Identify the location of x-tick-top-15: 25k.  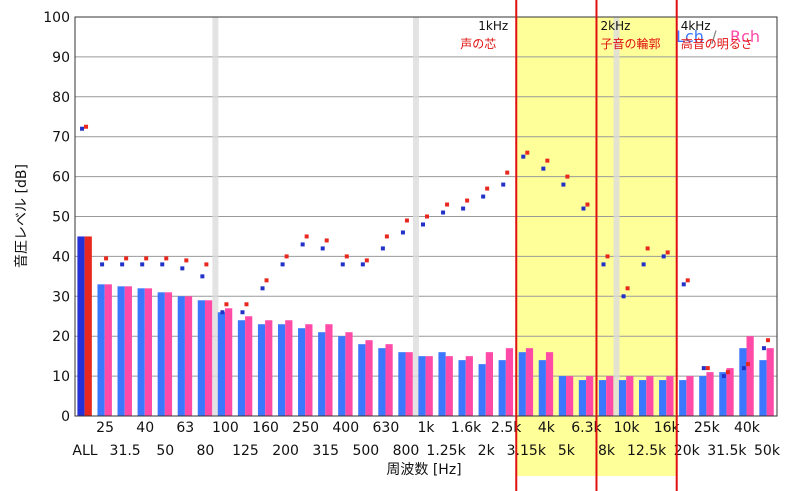
(707, 428).